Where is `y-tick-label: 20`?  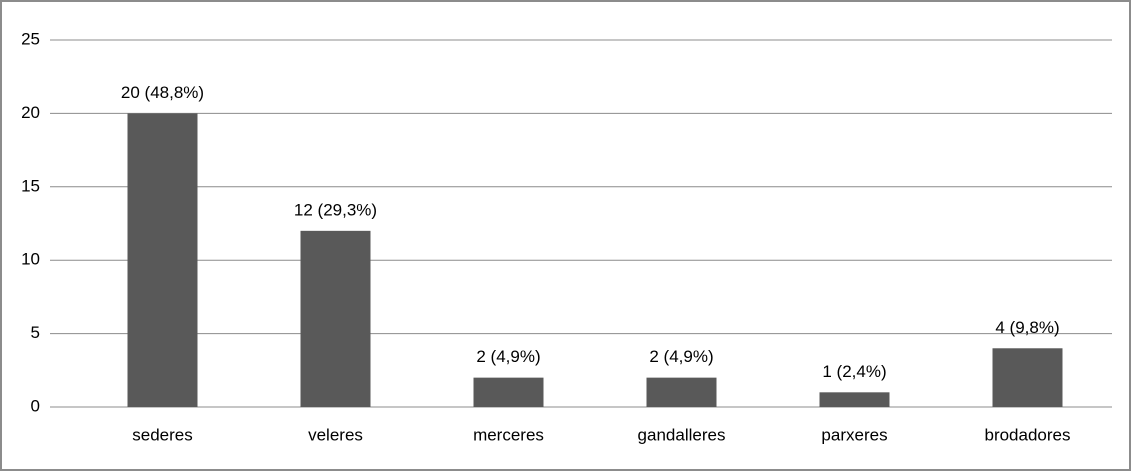
y-tick-label: 20 is located at coordinates (30, 112).